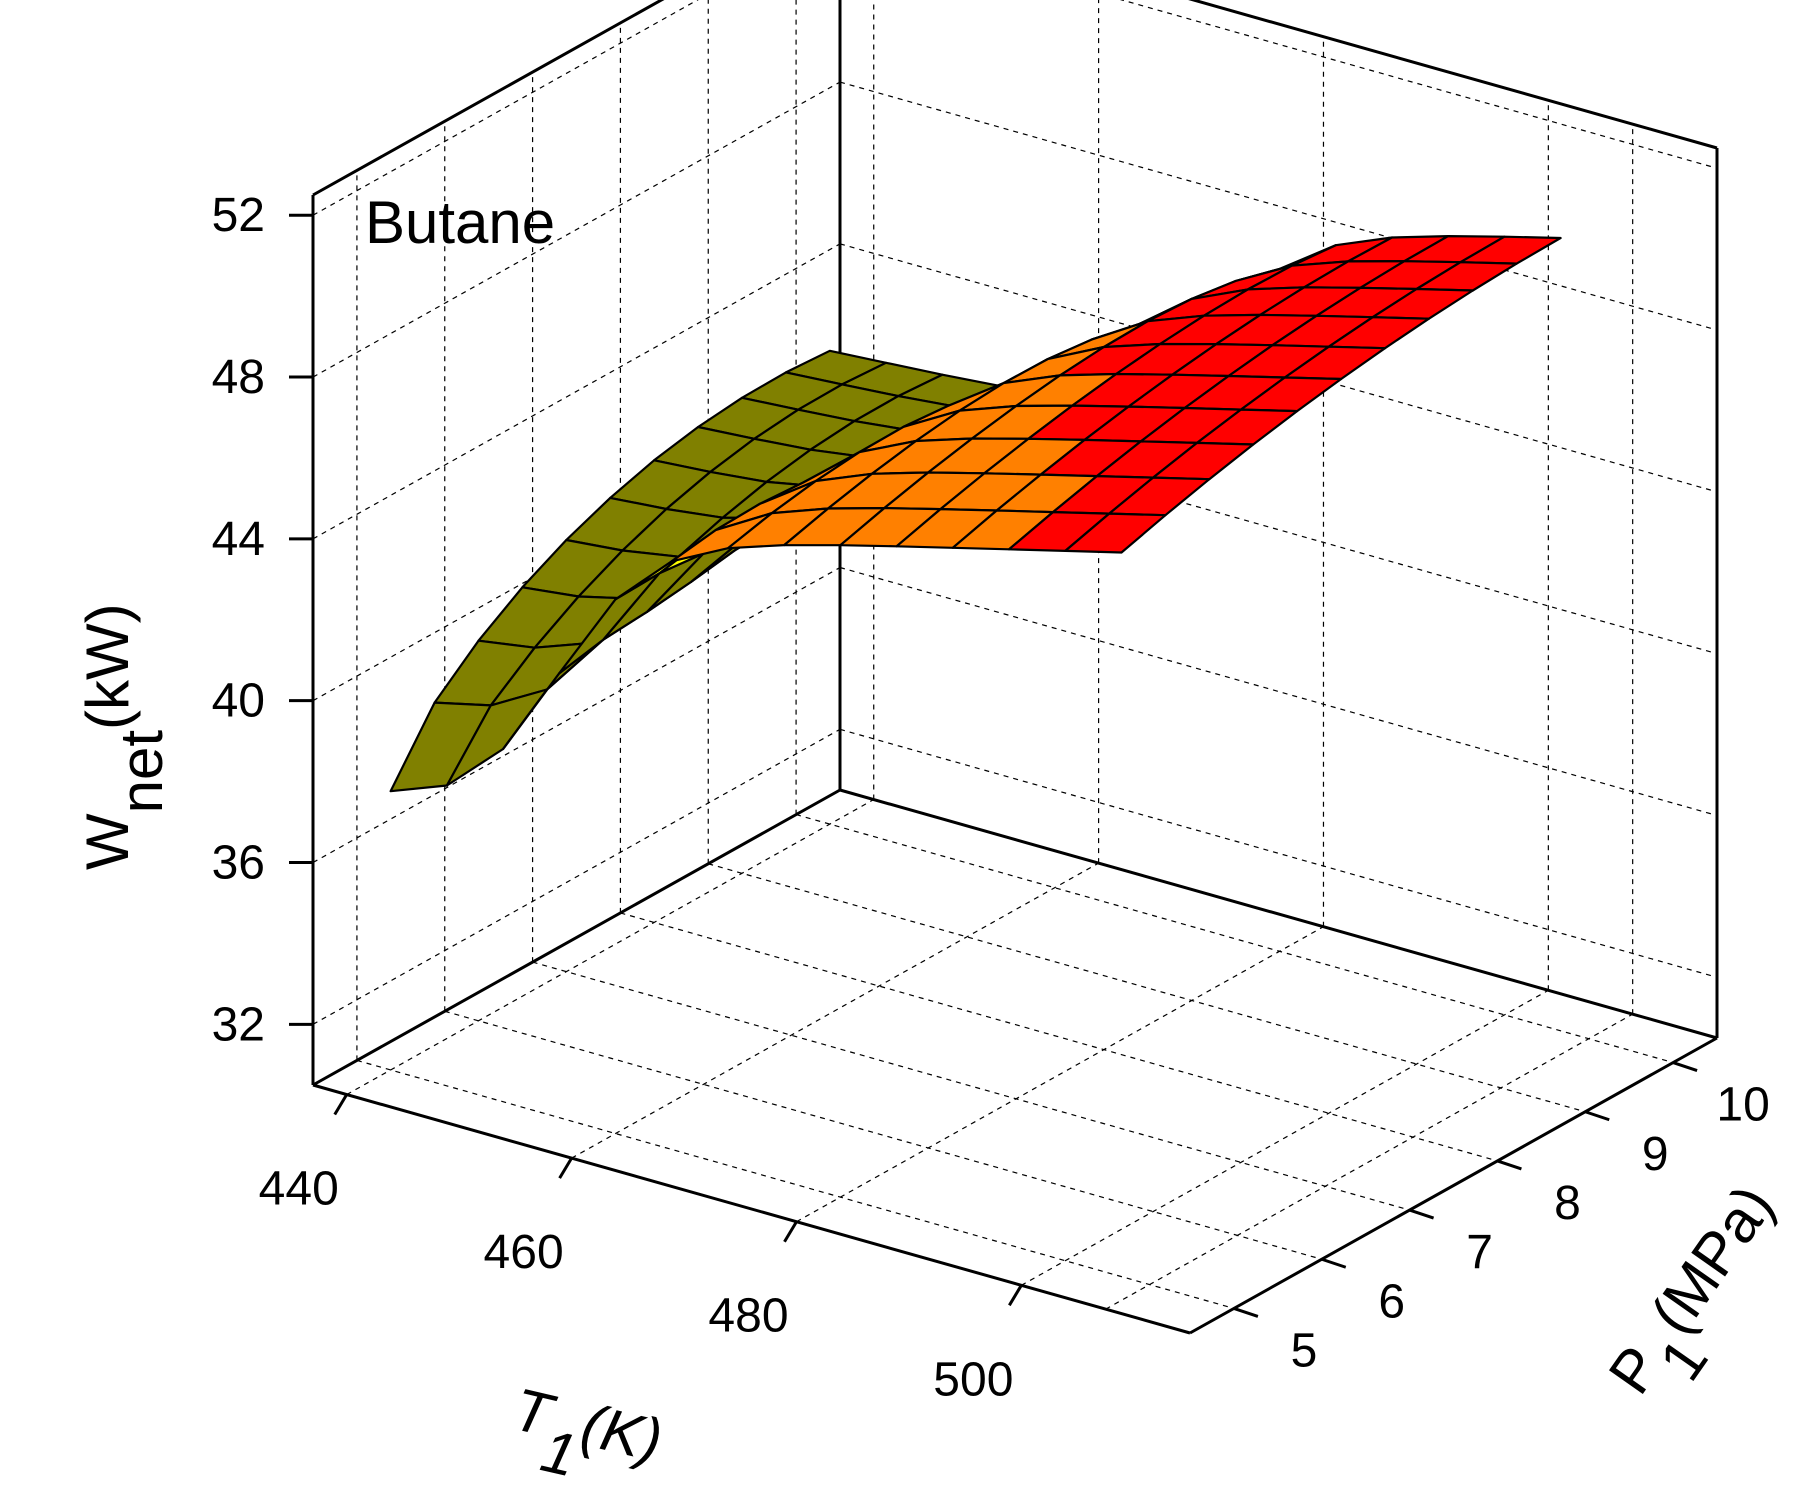 The height and width of the screenshot is (1507, 1808). What do you see at coordinates (1479, 1252) in the screenshot?
I see `y-tick-label-2: 7` at bounding box center [1479, 1252].